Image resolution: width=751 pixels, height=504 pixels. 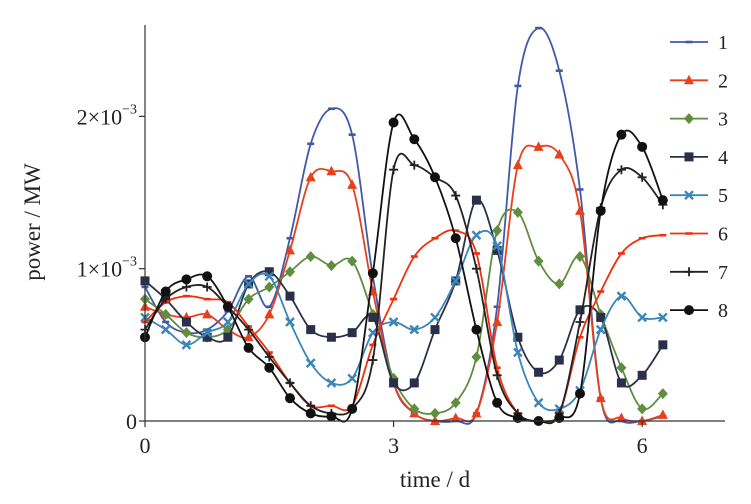 What do you see at coordinates (699, 120) in the screenshot?
I see `legend-item-3: 3` at bounding box center [699, 120].